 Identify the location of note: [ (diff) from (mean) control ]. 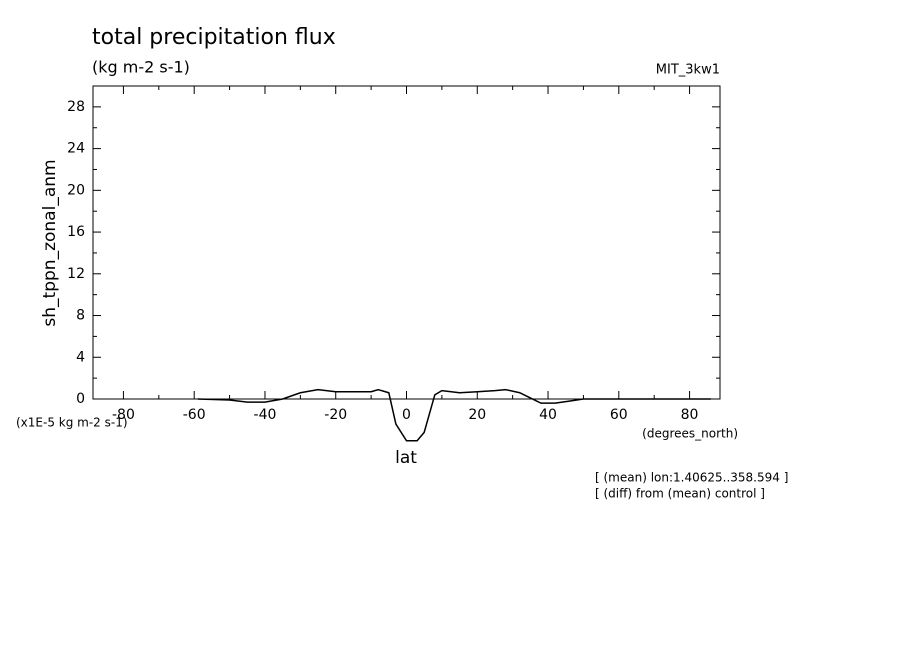
(680, 494).